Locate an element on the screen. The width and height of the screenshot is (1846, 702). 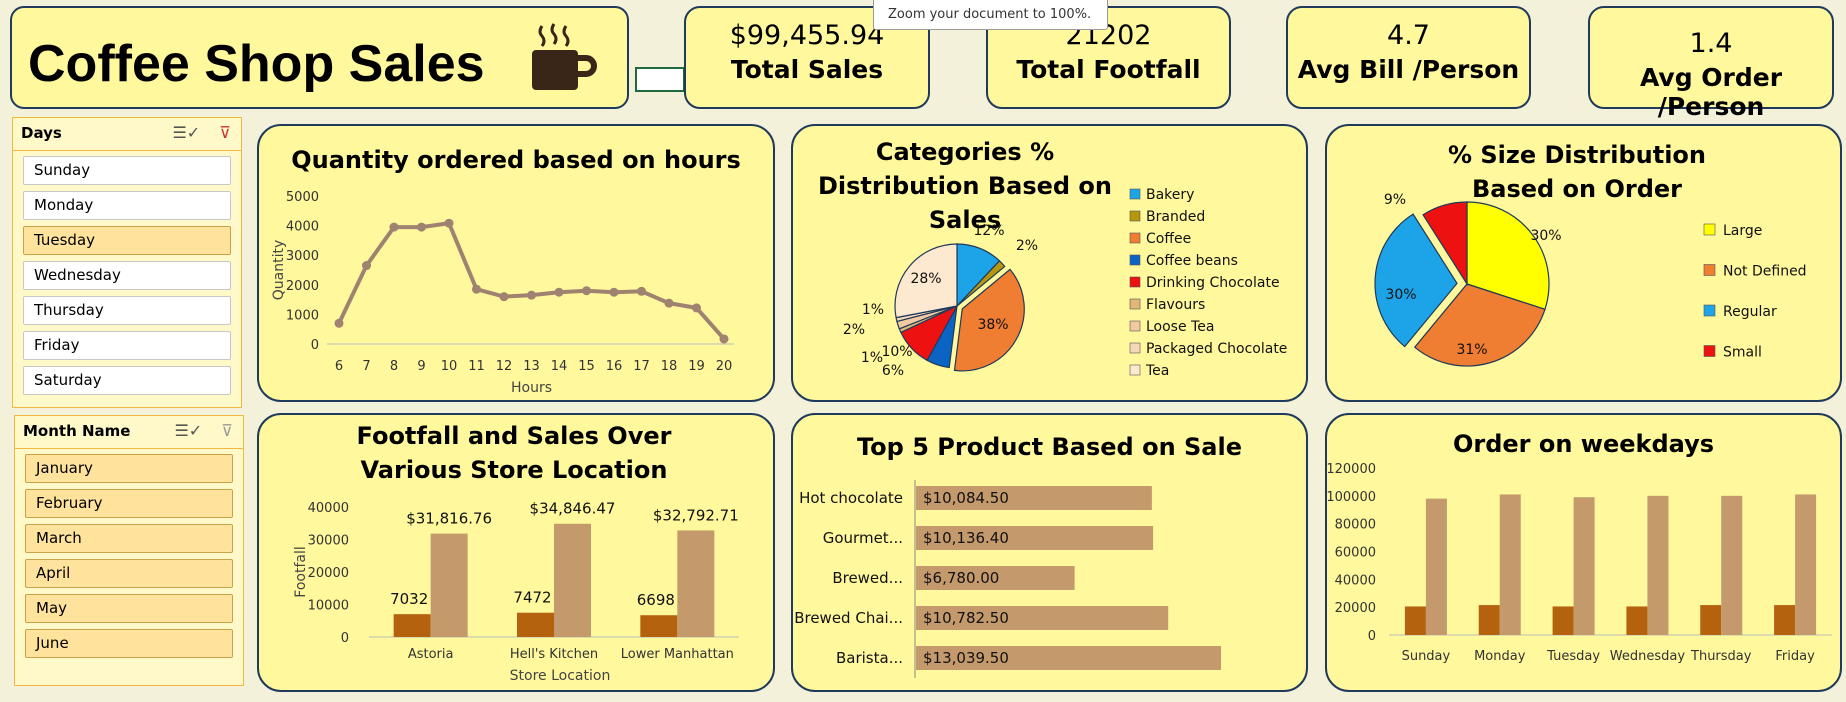
month-slicer-item-january: January is located at coordinates (129, 468).